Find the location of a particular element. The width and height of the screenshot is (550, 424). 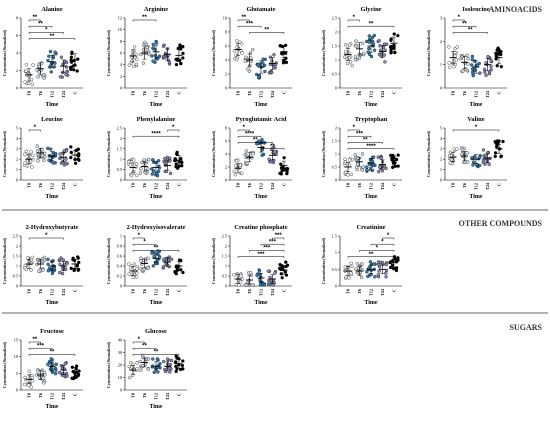

y-tick-label: 20 is located at coordinates (120, 365).